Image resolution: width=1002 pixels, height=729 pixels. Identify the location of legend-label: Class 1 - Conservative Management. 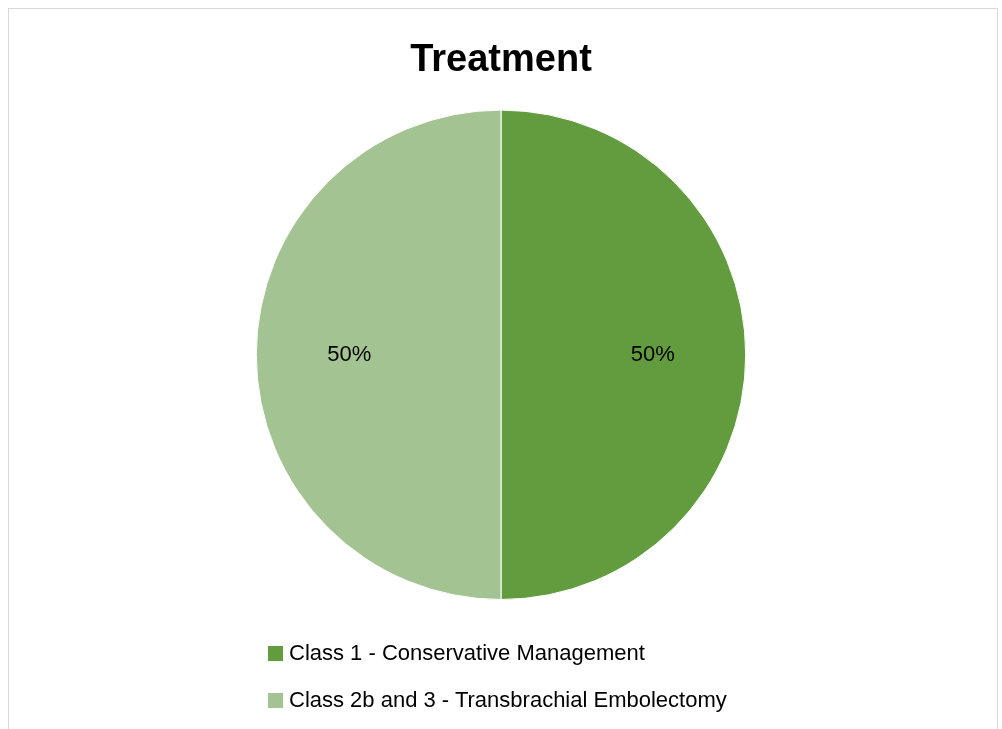
(467, 653).